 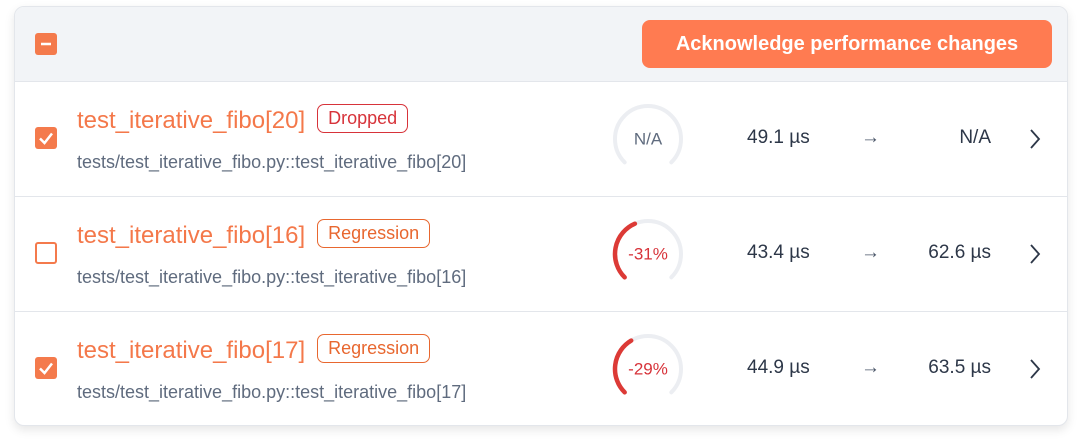 What do you see at coordinates (959, 367) in the screenshot?
I see `after-value: 63.5 µs` at bounding box center [959, 367].